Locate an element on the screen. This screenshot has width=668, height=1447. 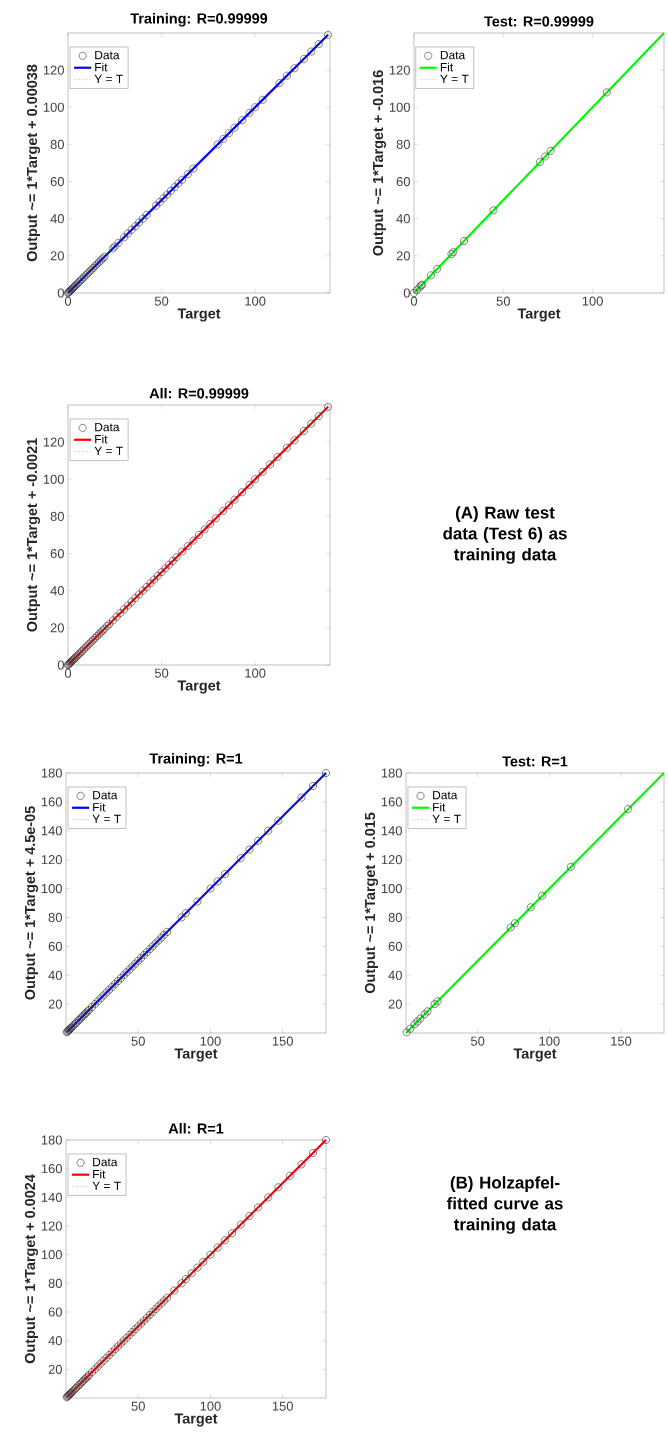
y-tick-label: 160 is located at coordinates (51, 1169).